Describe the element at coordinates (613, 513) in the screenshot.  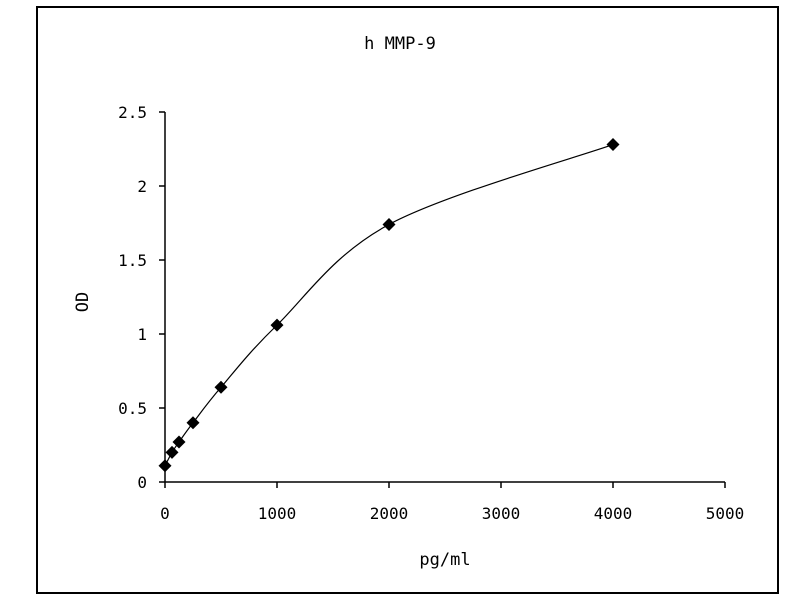
I see `x-tick-label: 4000` at that location.